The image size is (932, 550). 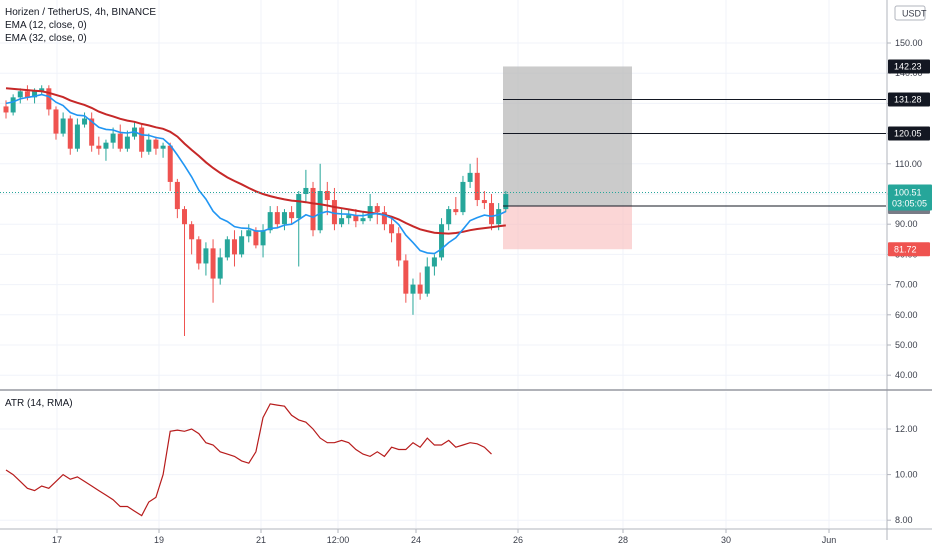 I want to click on time-tick-label: 21, so click(x=261, y=540).